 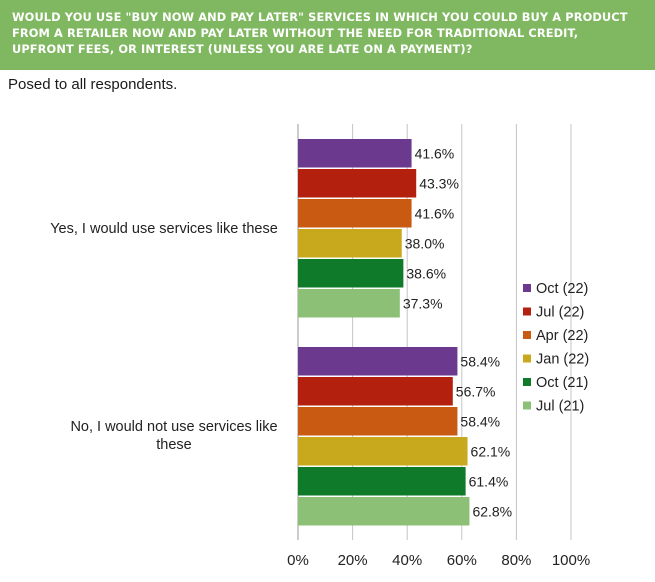 I want to click on data-label: 38.0%, so click(x=425, y=243).